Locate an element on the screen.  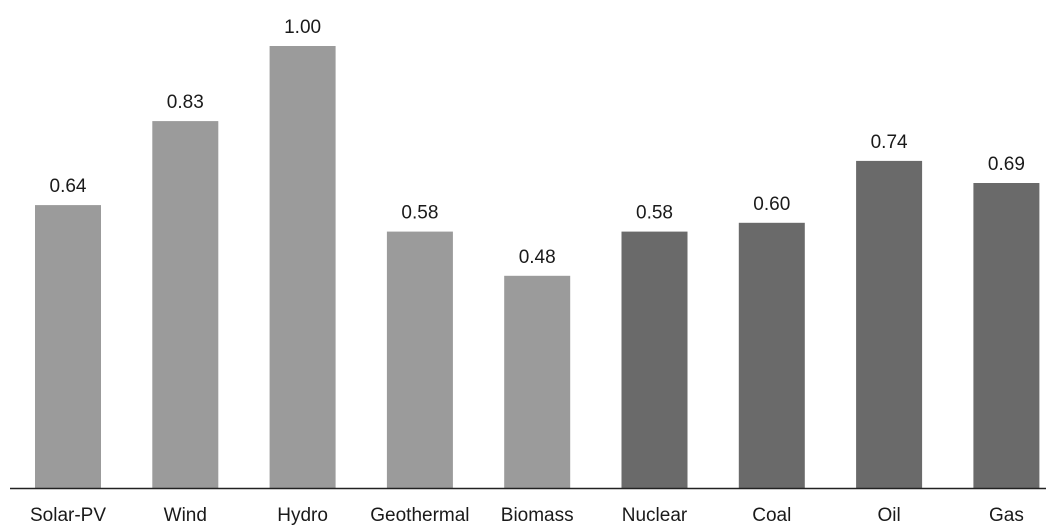
bar-gas is located at coordinates (1006, 335).